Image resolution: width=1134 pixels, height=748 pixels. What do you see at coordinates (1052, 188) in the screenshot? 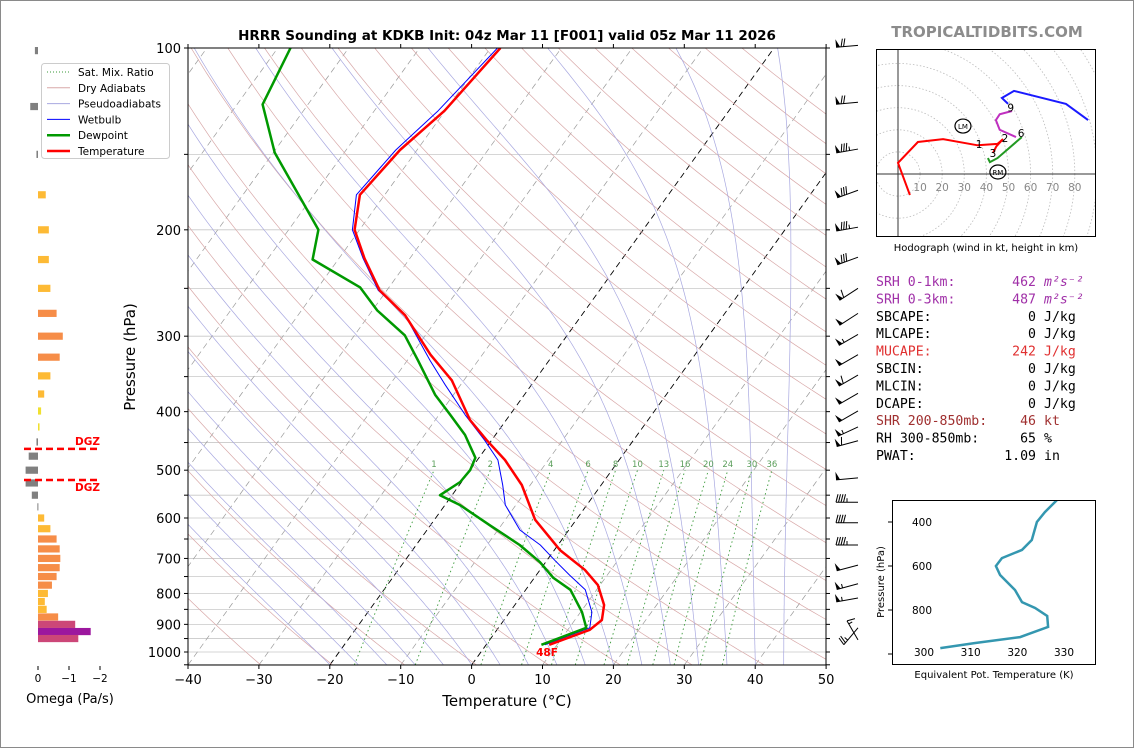
I see `ring-label: 70` at bounding box center [1052, 188].